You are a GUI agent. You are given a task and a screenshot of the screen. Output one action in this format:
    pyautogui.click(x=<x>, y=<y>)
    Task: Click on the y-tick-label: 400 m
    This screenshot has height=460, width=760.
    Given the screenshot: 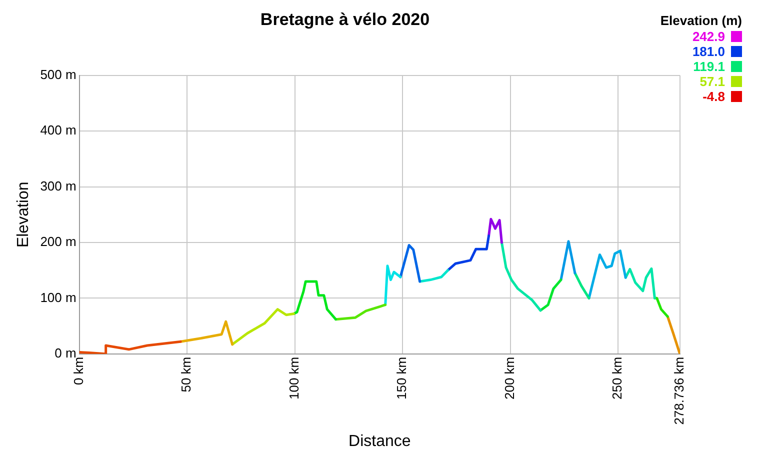 What is the action you would take?
    pyautogui.click(x=58, y=130)
    